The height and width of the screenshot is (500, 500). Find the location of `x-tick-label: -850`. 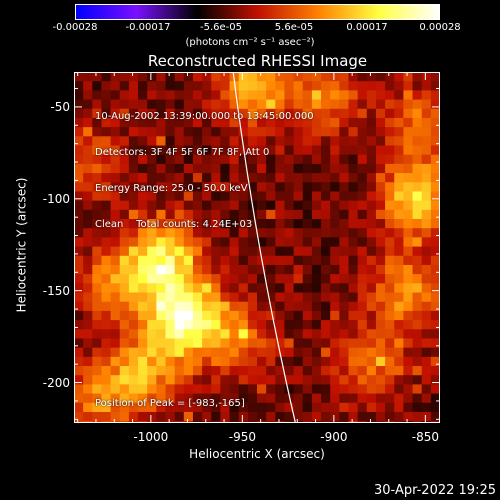

x-tick-label: -850 is located at coordinates (425, 437).